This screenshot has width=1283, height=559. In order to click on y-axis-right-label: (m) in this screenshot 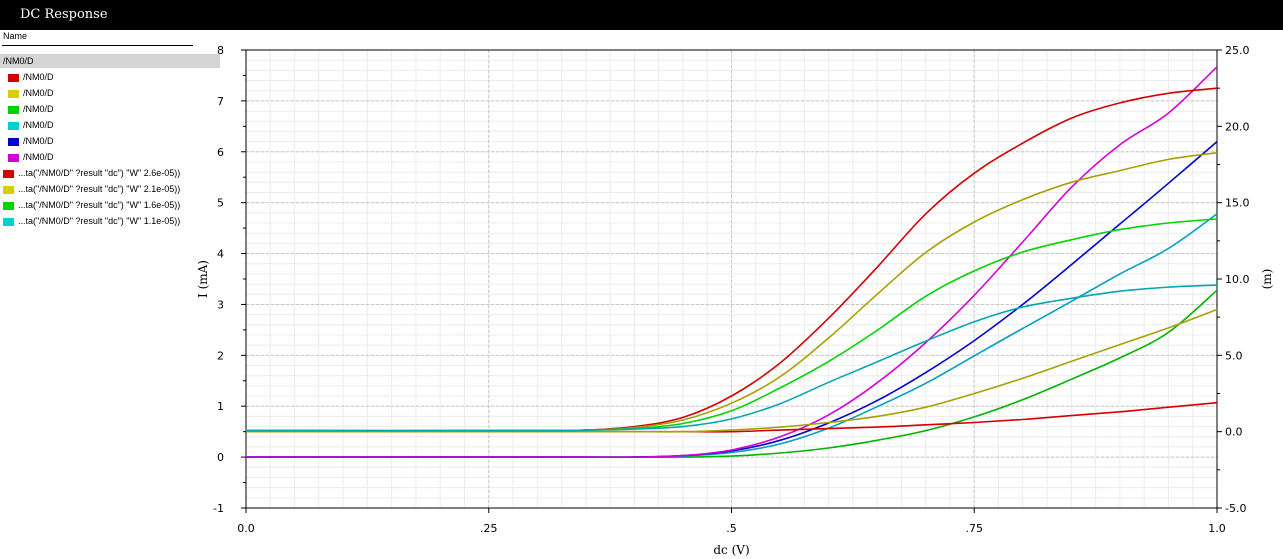, I will do `click(1267, 279)`.